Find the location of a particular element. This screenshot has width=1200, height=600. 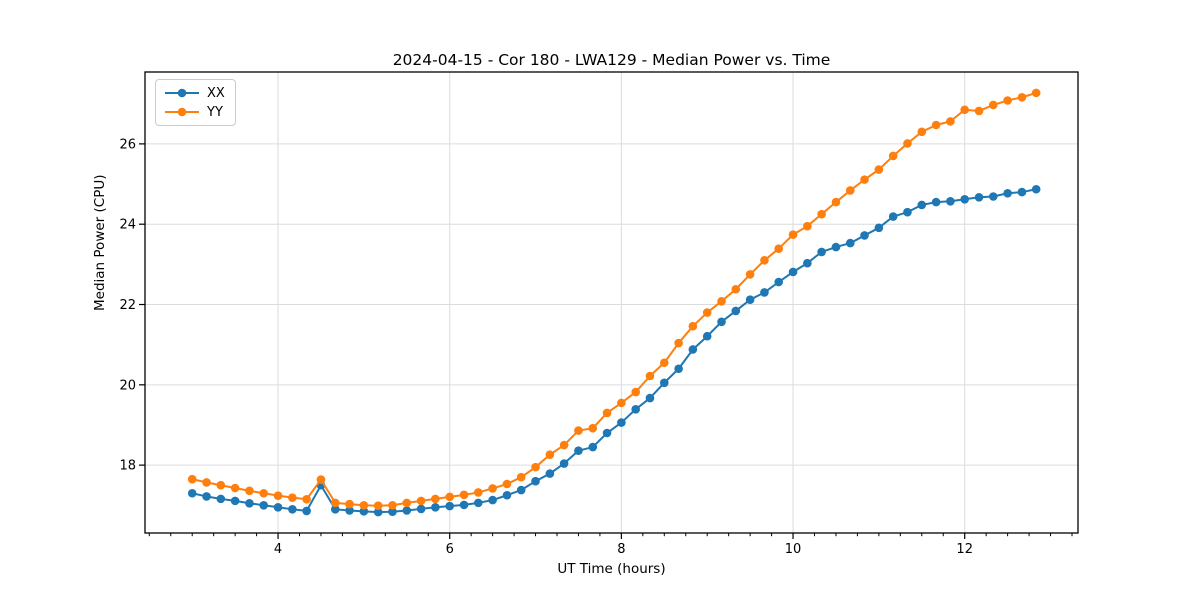

y-axis-label: Median Power (CPU) is located at coordinates (100, 242).